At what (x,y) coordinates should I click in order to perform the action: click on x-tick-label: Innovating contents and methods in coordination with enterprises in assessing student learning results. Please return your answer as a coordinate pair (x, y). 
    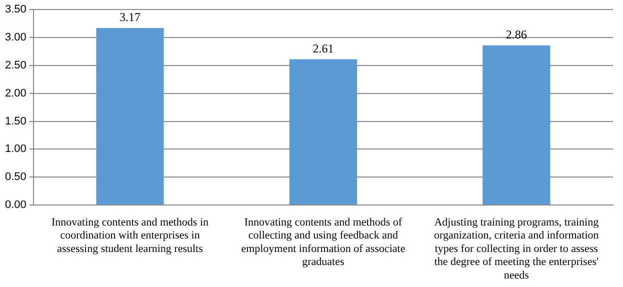
    Looking at the image, I should click on (130, 235).